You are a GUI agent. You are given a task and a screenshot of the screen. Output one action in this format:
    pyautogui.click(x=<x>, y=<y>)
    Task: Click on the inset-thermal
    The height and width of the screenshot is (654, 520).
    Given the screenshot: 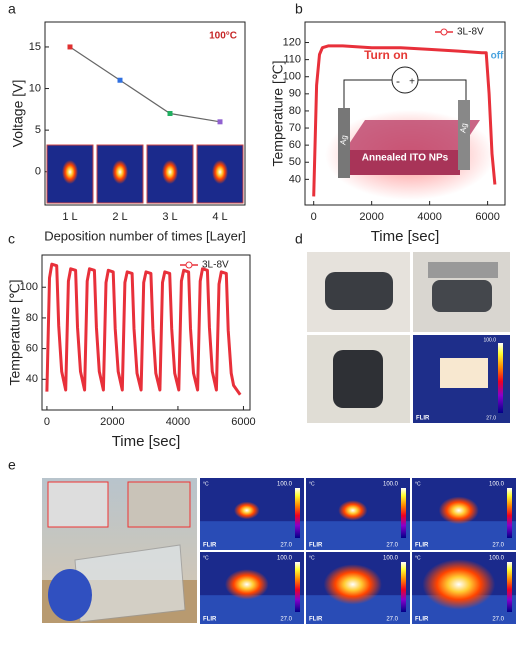 What is the action you would take?
    pyautogui.click(x=170, y=174)
    